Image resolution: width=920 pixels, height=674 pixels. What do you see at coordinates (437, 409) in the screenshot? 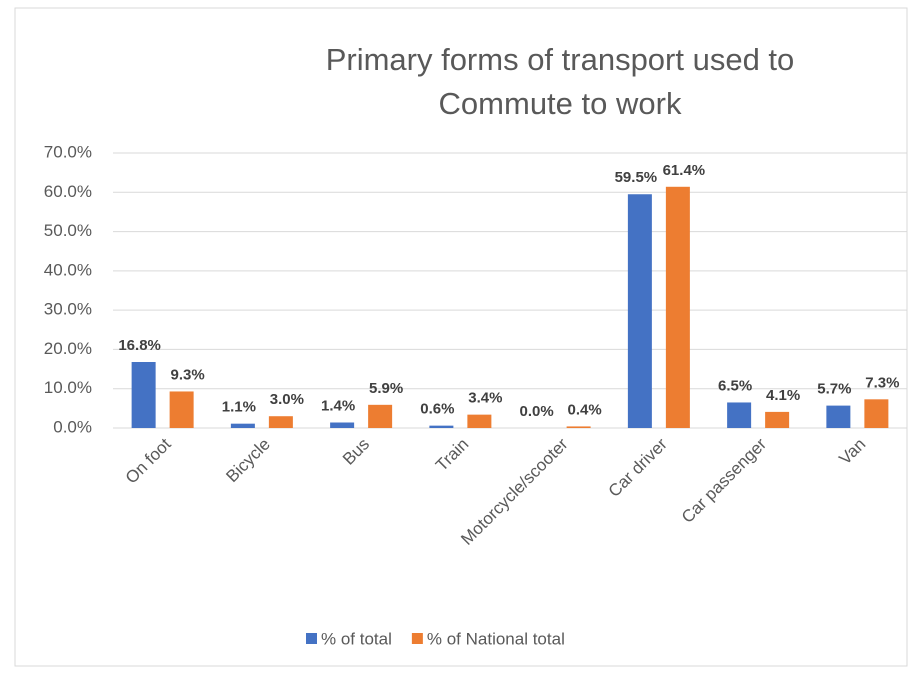
I see `value-label: 0.6%` at bounding box center [437, 409].